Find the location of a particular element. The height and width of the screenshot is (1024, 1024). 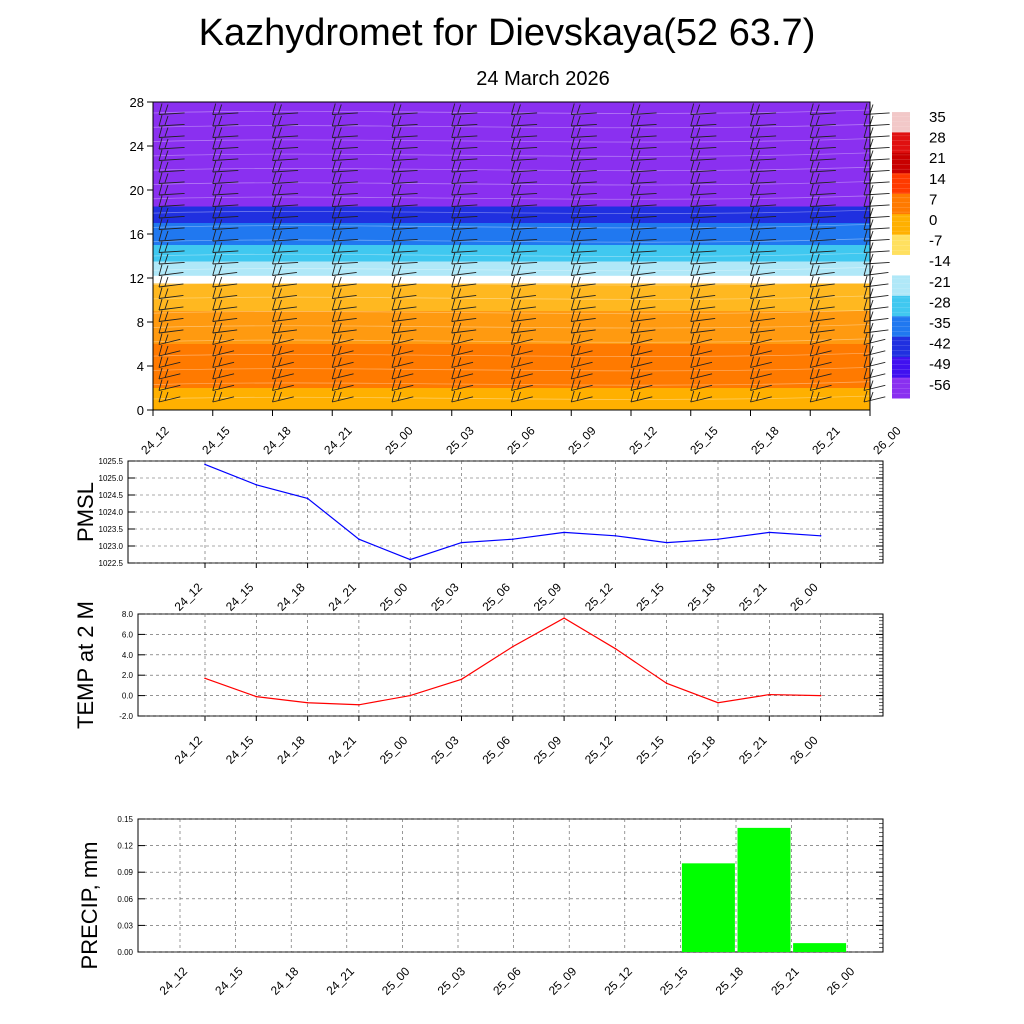

y-tick-label: -2.0 is located at coordinates (126, 716).